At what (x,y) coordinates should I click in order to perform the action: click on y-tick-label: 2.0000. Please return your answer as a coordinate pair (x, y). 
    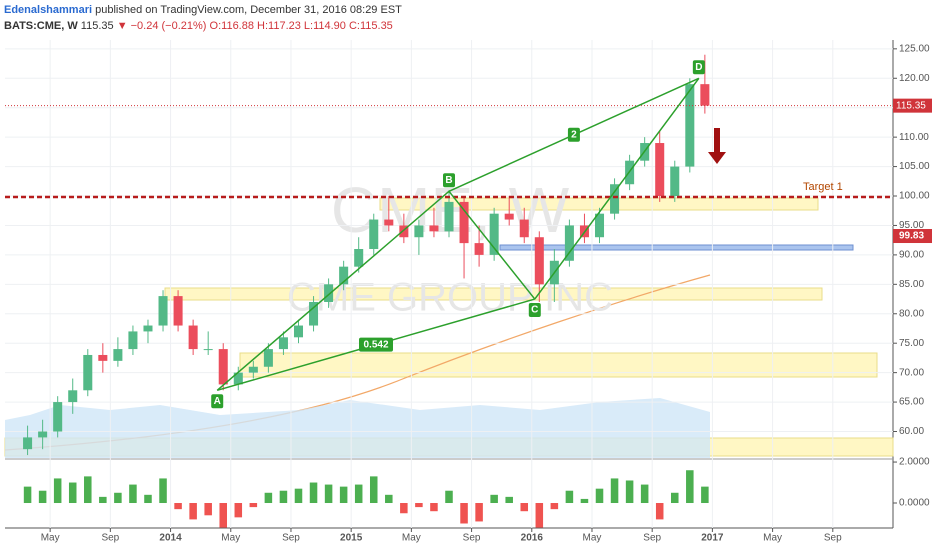
    Looking at the image, I should click on (914, 462).